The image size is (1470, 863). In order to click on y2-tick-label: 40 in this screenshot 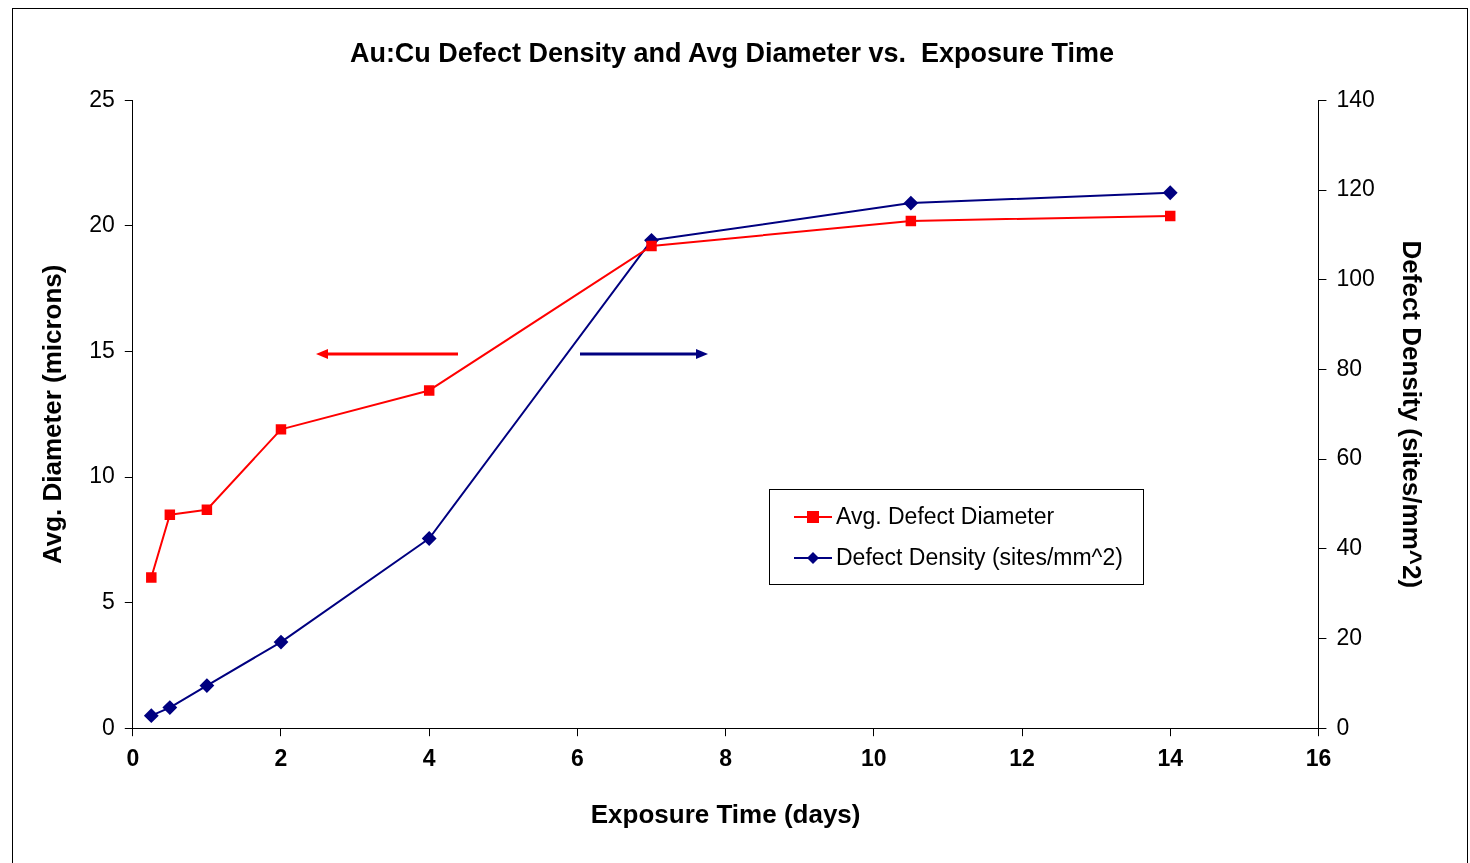, I will do `click(1349, 547)`.